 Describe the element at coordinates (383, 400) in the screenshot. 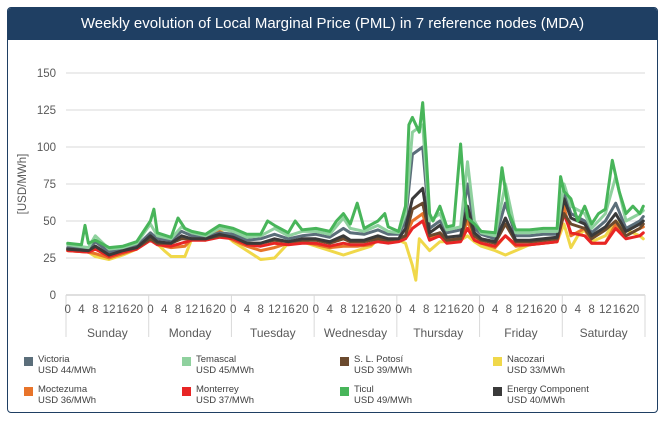

I see `legend-series-value: USD 49/MWh` at that location.